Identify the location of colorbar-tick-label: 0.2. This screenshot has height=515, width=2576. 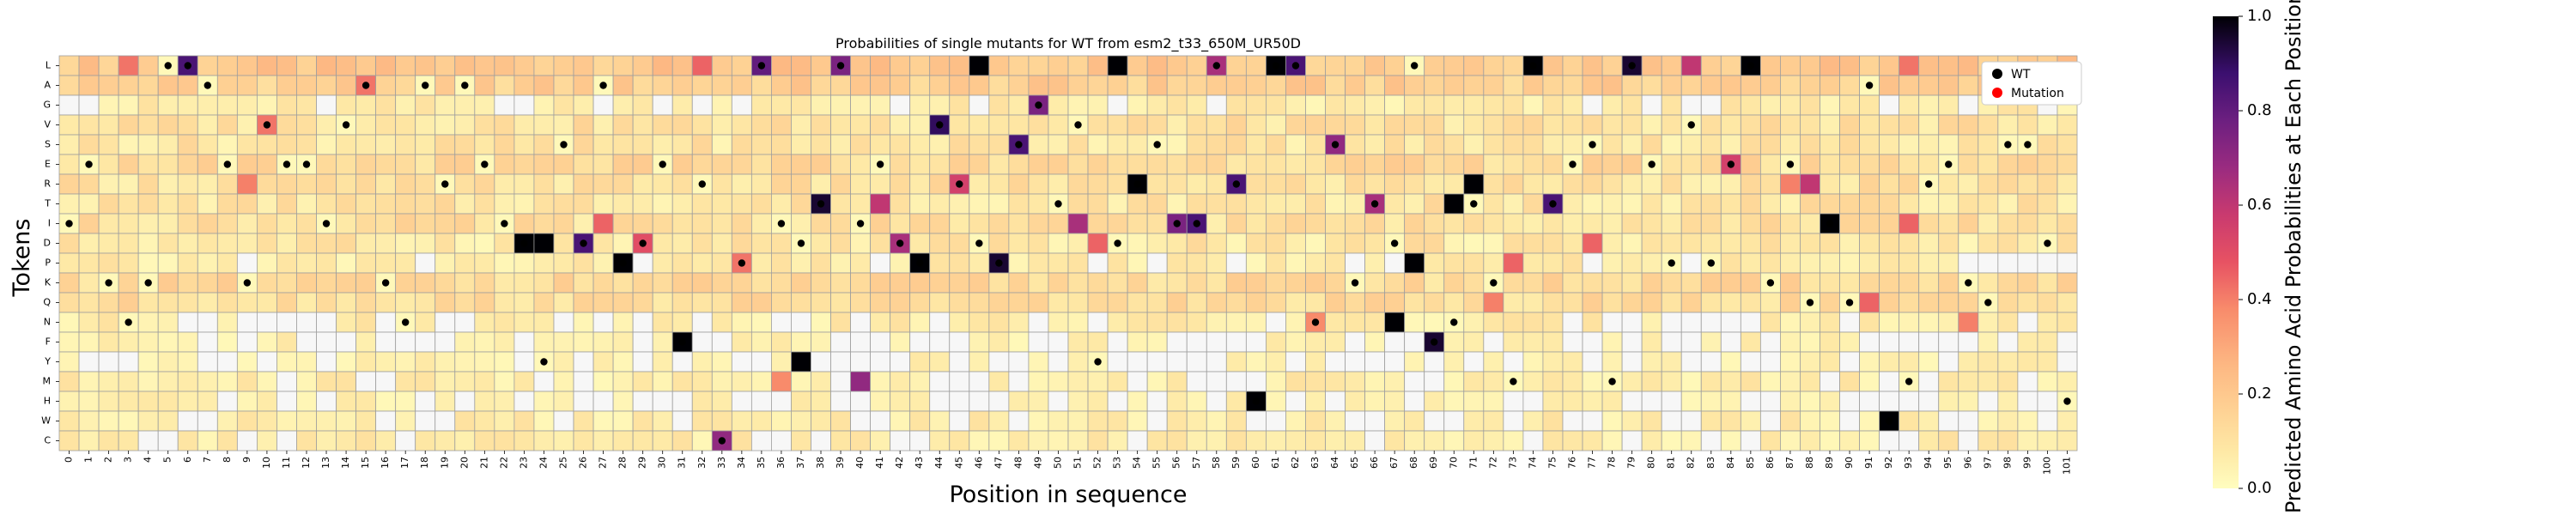
(2259, 394).